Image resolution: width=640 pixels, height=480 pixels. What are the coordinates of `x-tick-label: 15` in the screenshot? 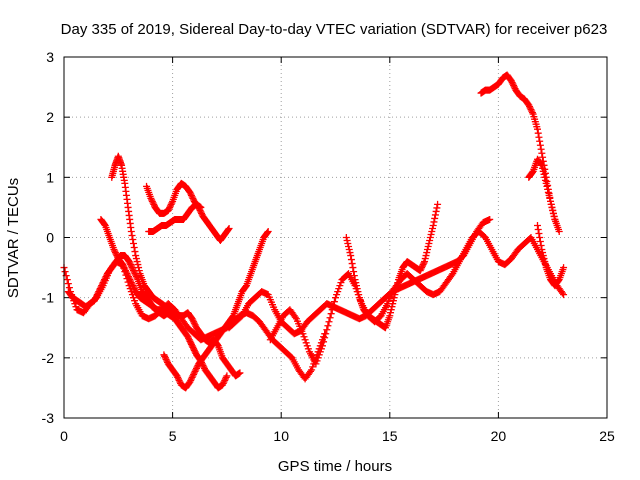 It's located at (390, 436).